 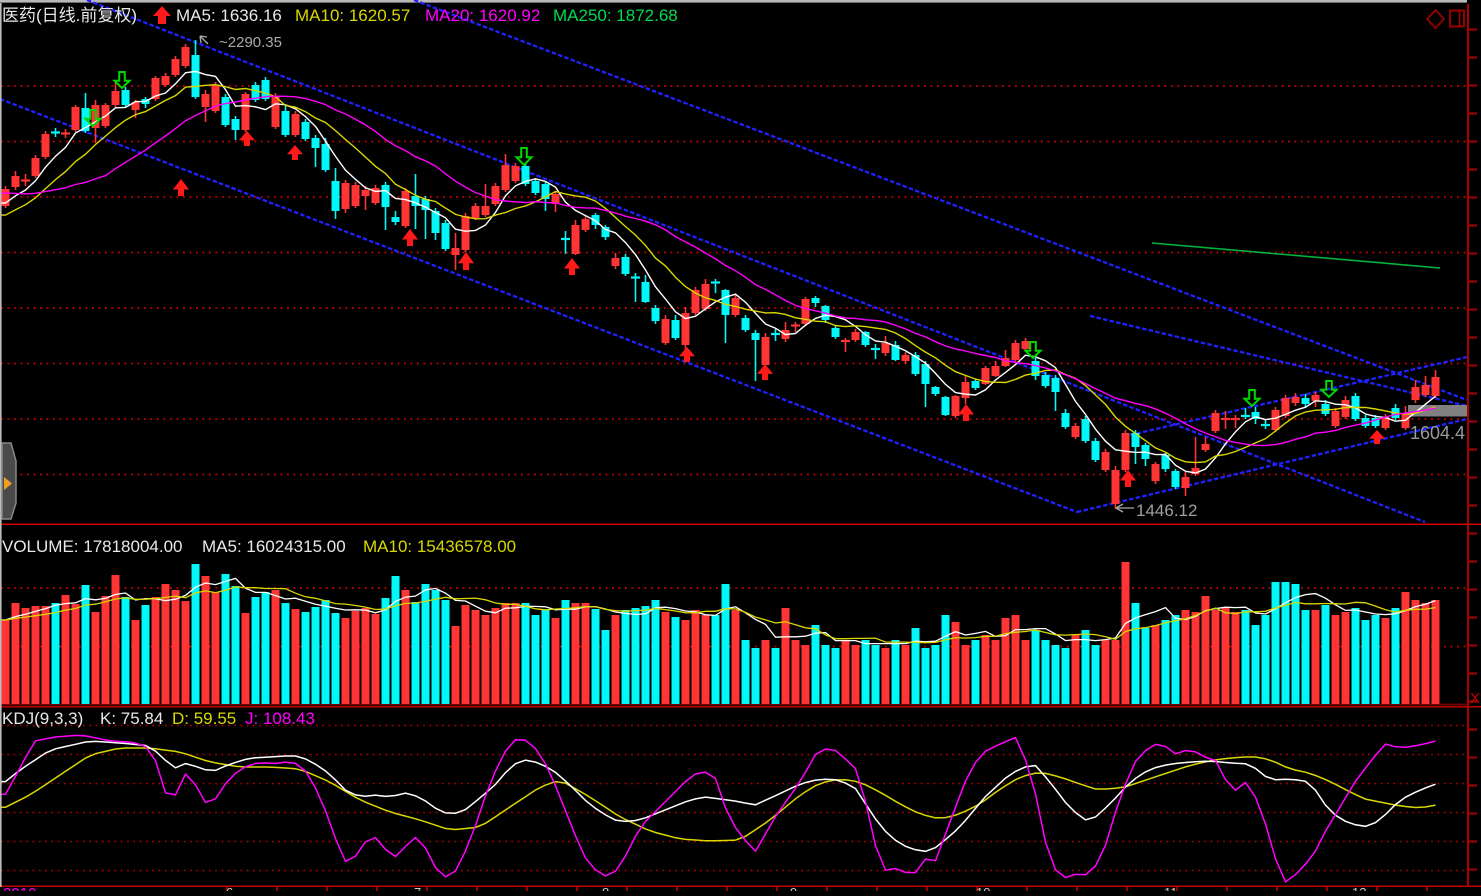 I want to click on svg-text: MA5: 16024315.00, so click(x=274, y=546).